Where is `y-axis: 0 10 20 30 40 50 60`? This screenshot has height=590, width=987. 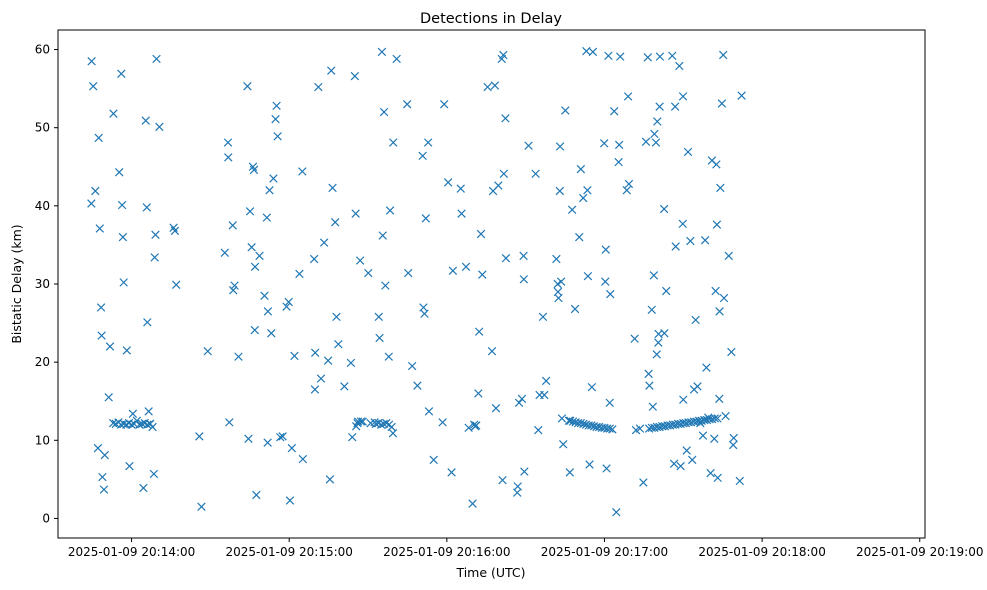 y-axis: 0 10 20 30 40 50 60 is located at coordinates (46, 284).